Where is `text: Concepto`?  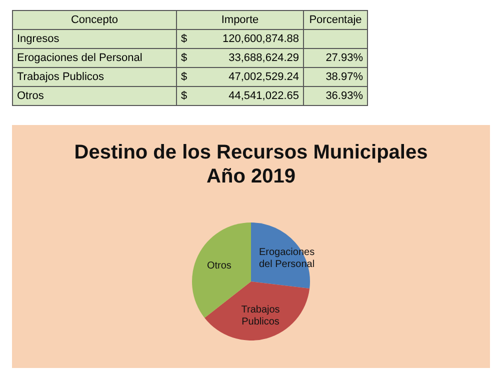
text: Concepto is located at coordinates (94, 20).